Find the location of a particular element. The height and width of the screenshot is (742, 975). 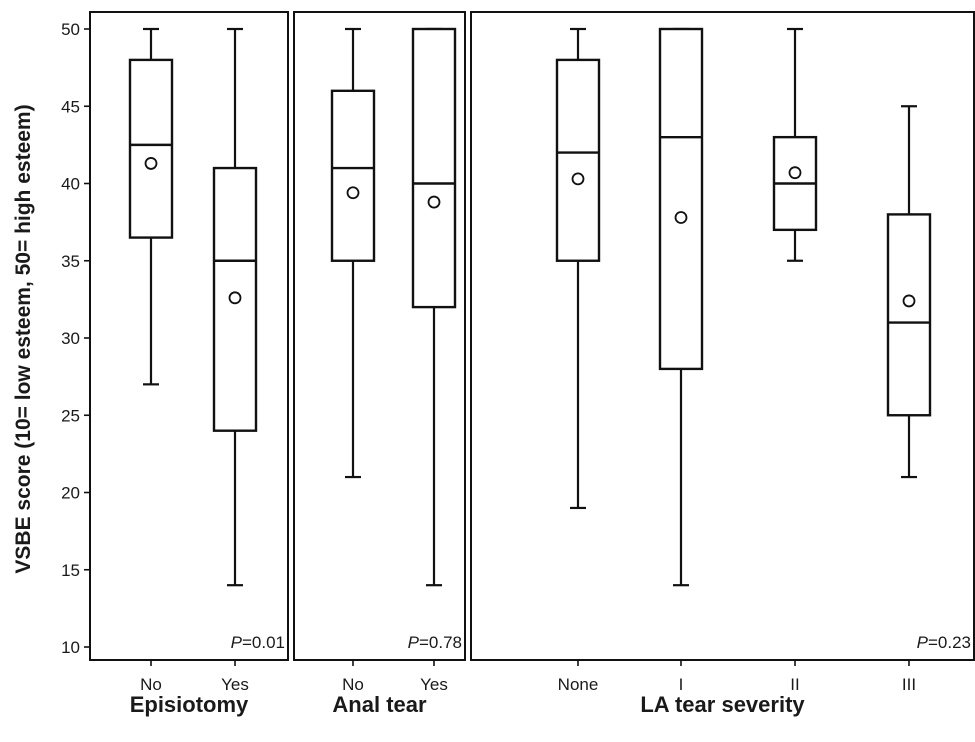

category-label: III is located at coordinates (909, 684).